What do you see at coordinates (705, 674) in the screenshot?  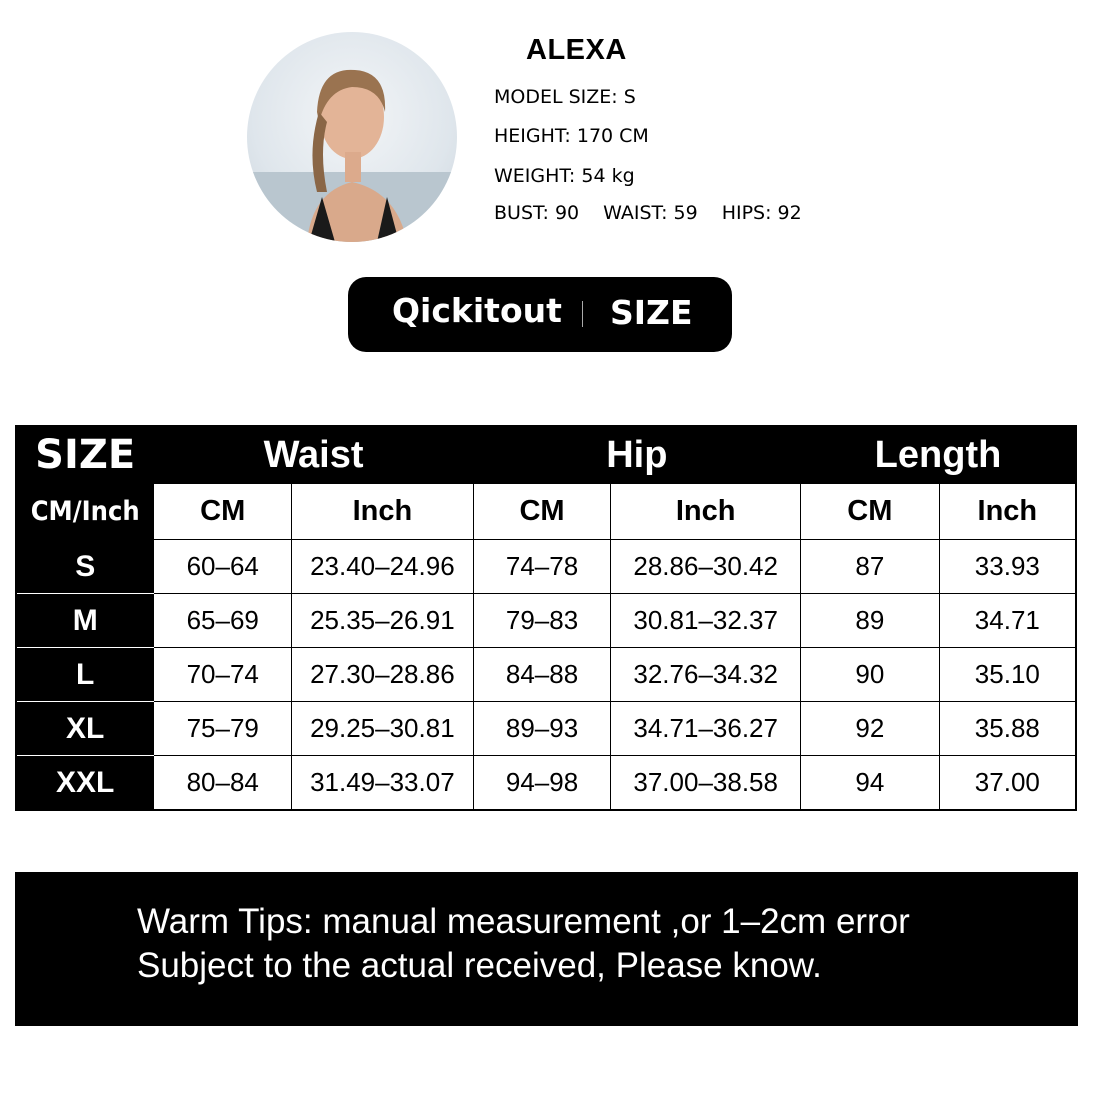 I see `size-value-cell: 32.76–34.32` at bounding box center [705, 674].